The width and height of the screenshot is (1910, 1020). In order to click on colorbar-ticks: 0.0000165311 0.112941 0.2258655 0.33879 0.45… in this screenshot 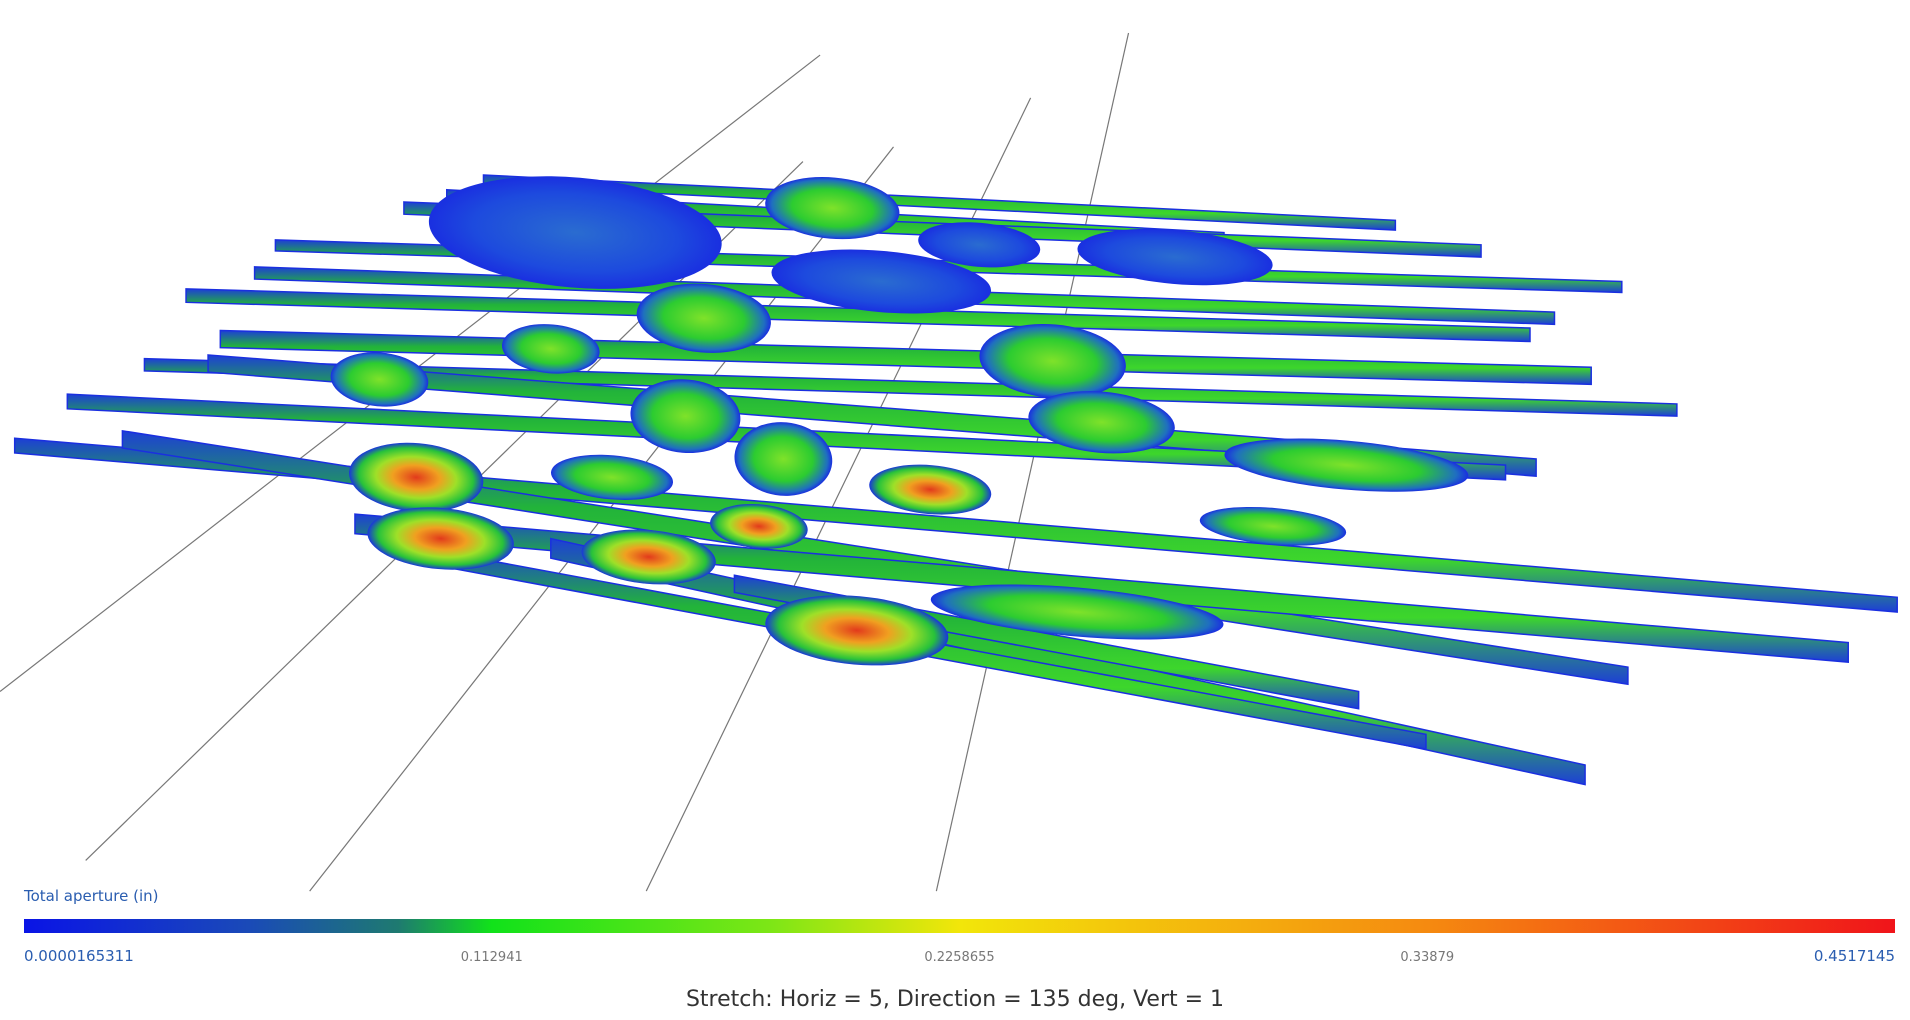, I will do `click(959, 956)`.